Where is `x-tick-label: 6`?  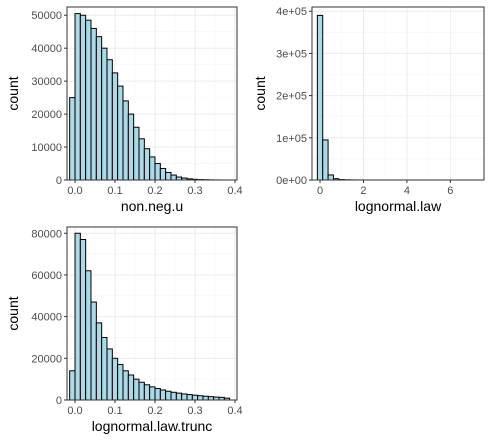
x-tick-label: 6 is located at coordinates (450, 191).